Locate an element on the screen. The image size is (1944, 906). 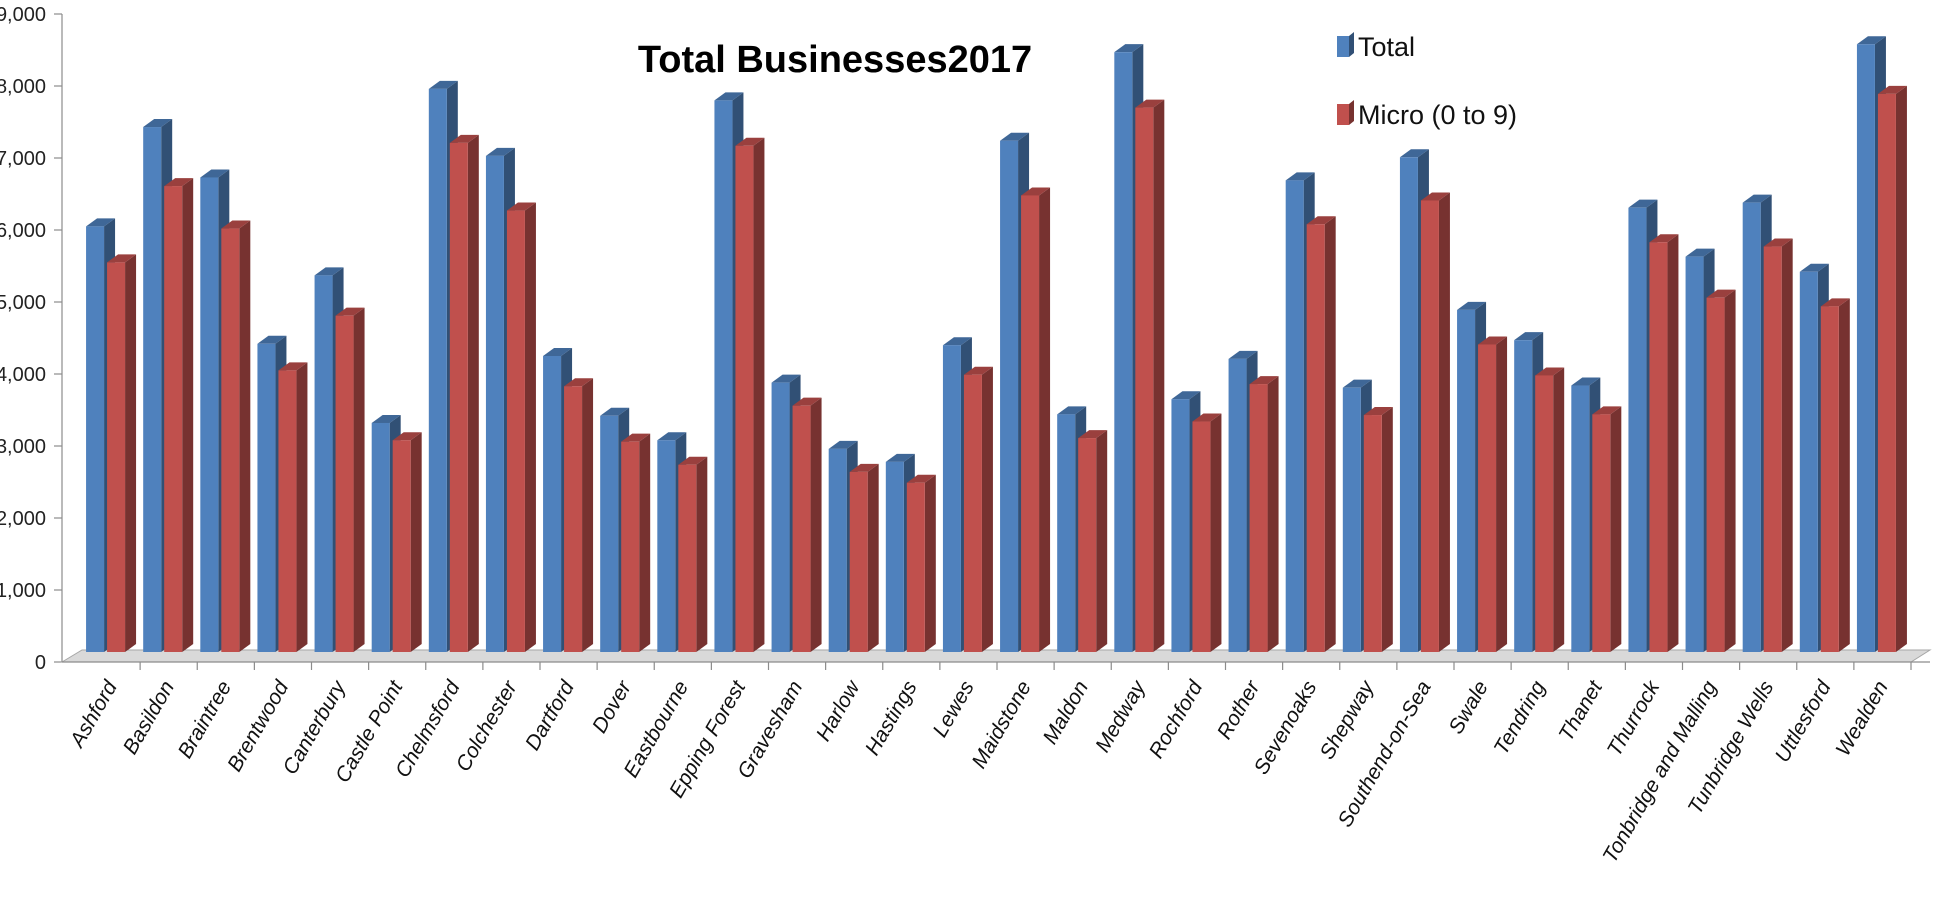
x-category-label: Maldon is located at coordinates (1066, 712).